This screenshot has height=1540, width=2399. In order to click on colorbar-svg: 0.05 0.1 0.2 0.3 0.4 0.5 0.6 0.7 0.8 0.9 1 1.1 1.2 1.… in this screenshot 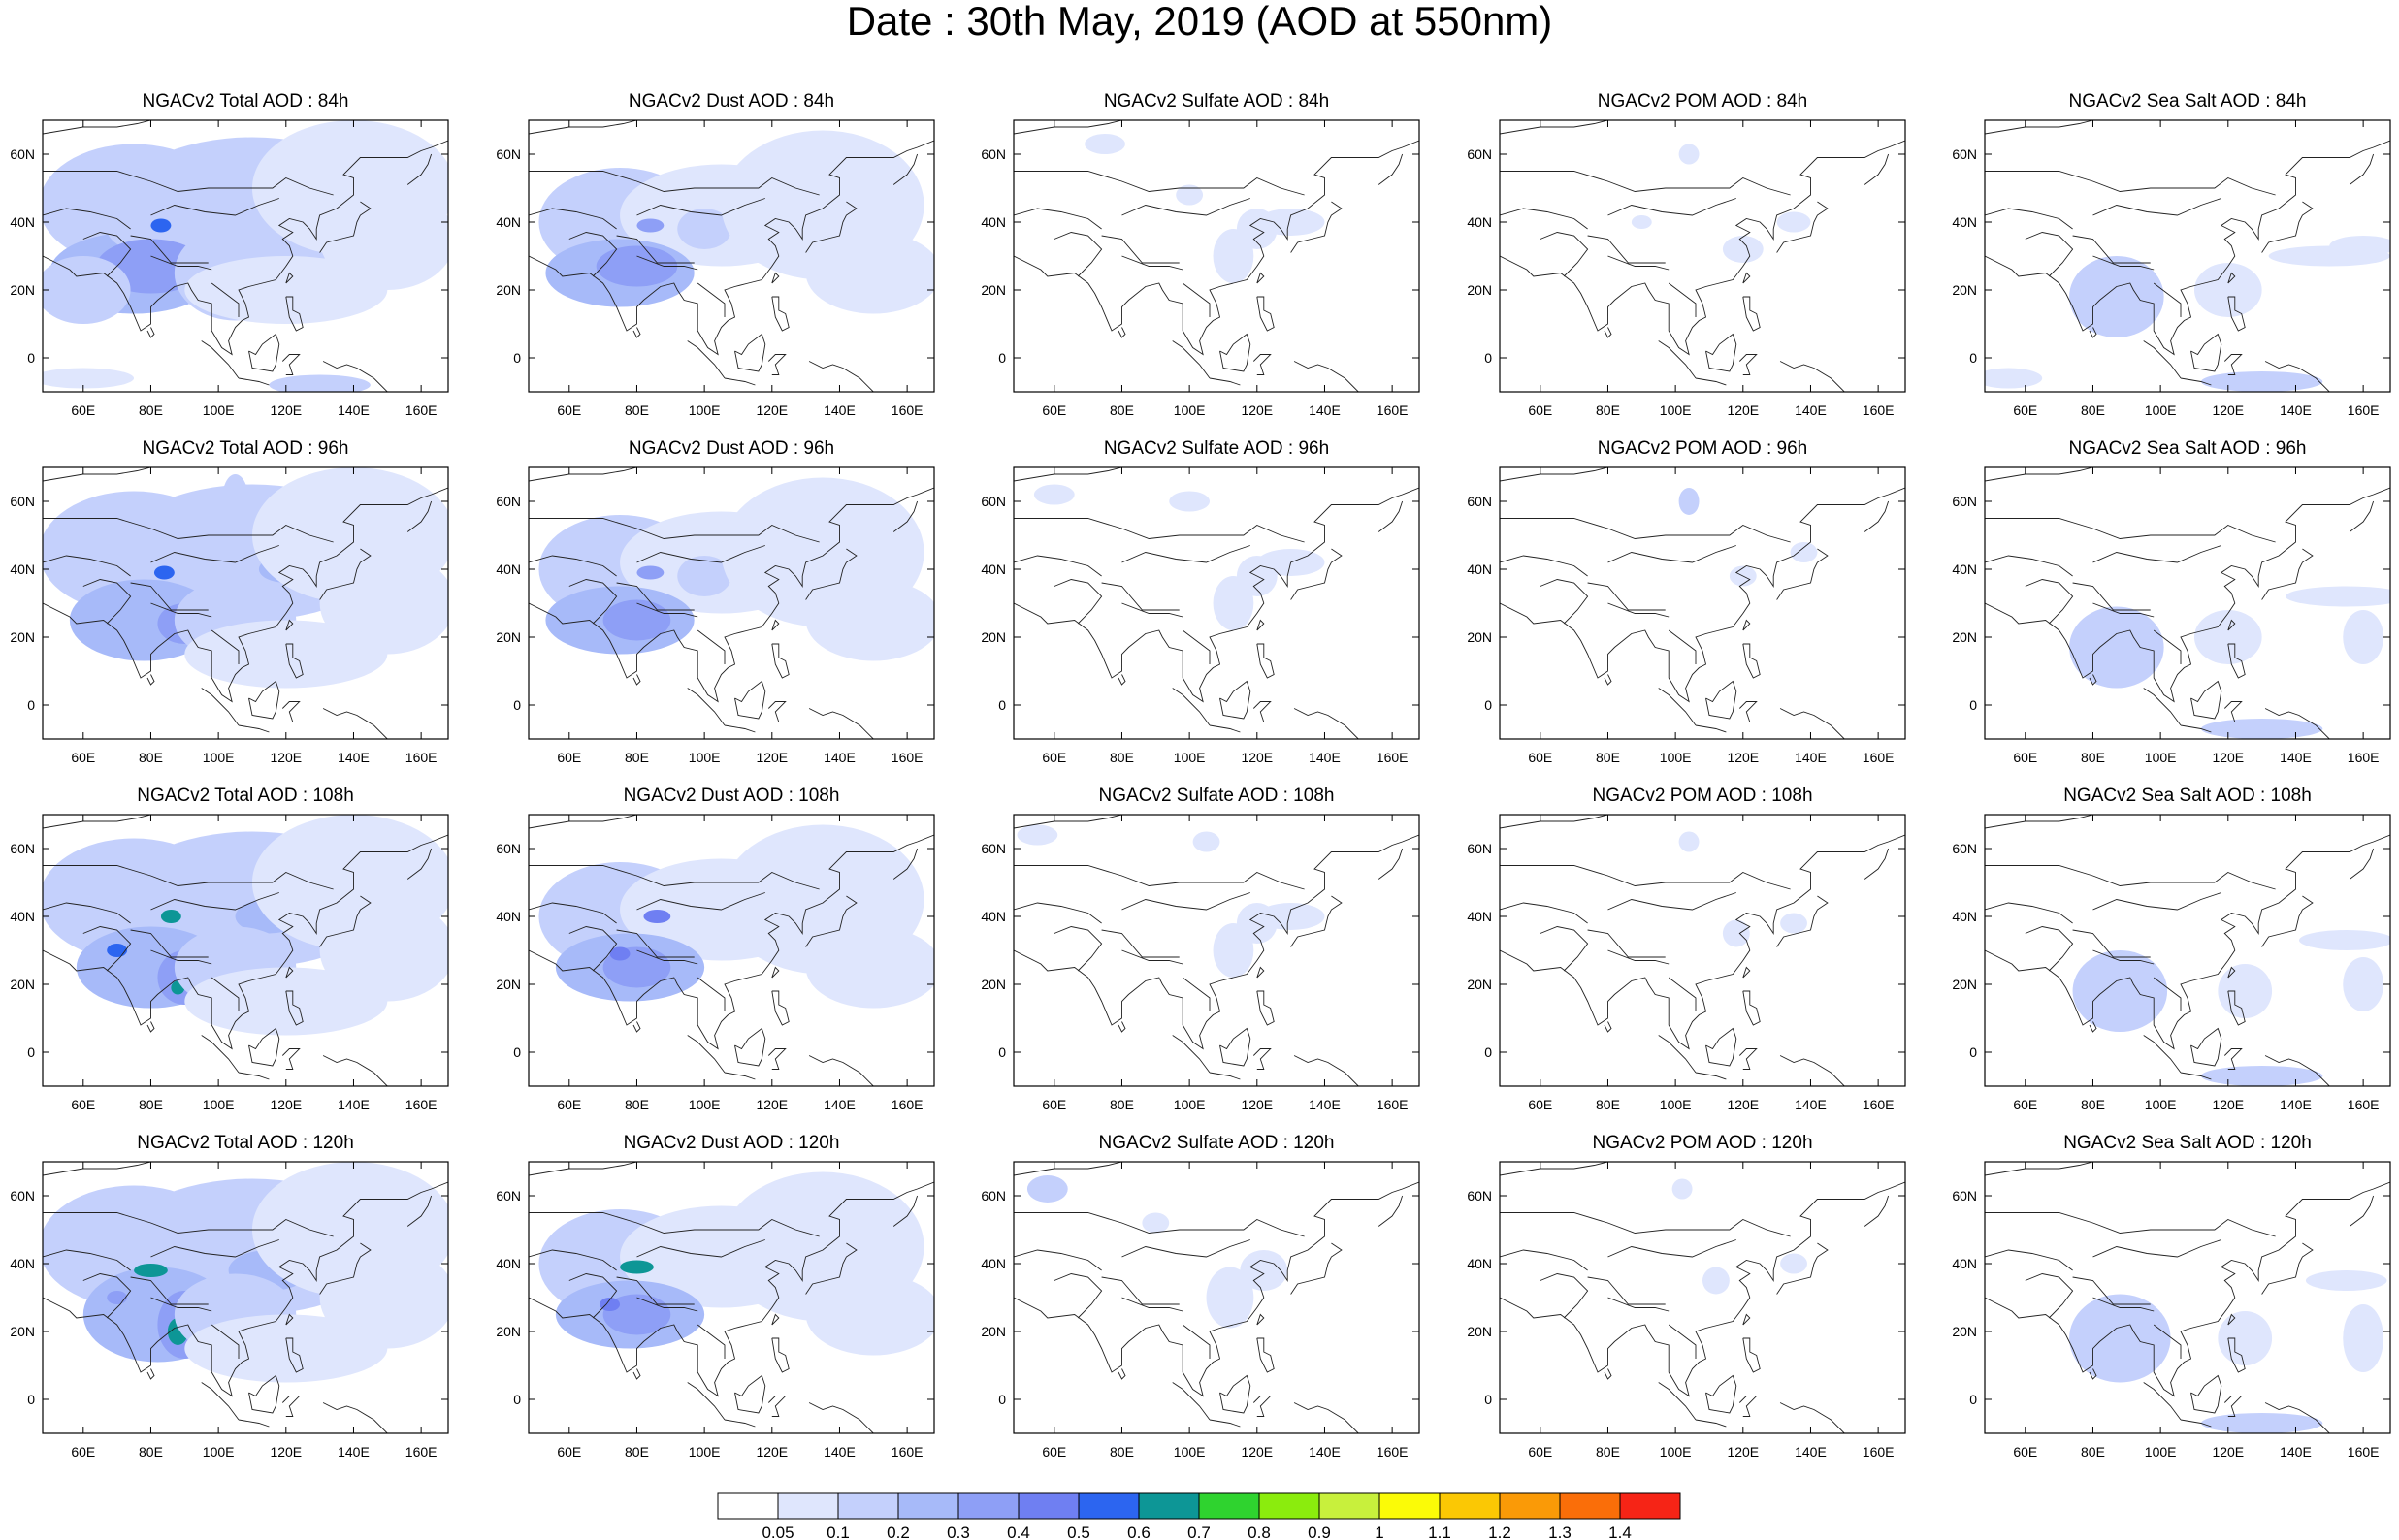, I will do `click(1199, 1516)`.